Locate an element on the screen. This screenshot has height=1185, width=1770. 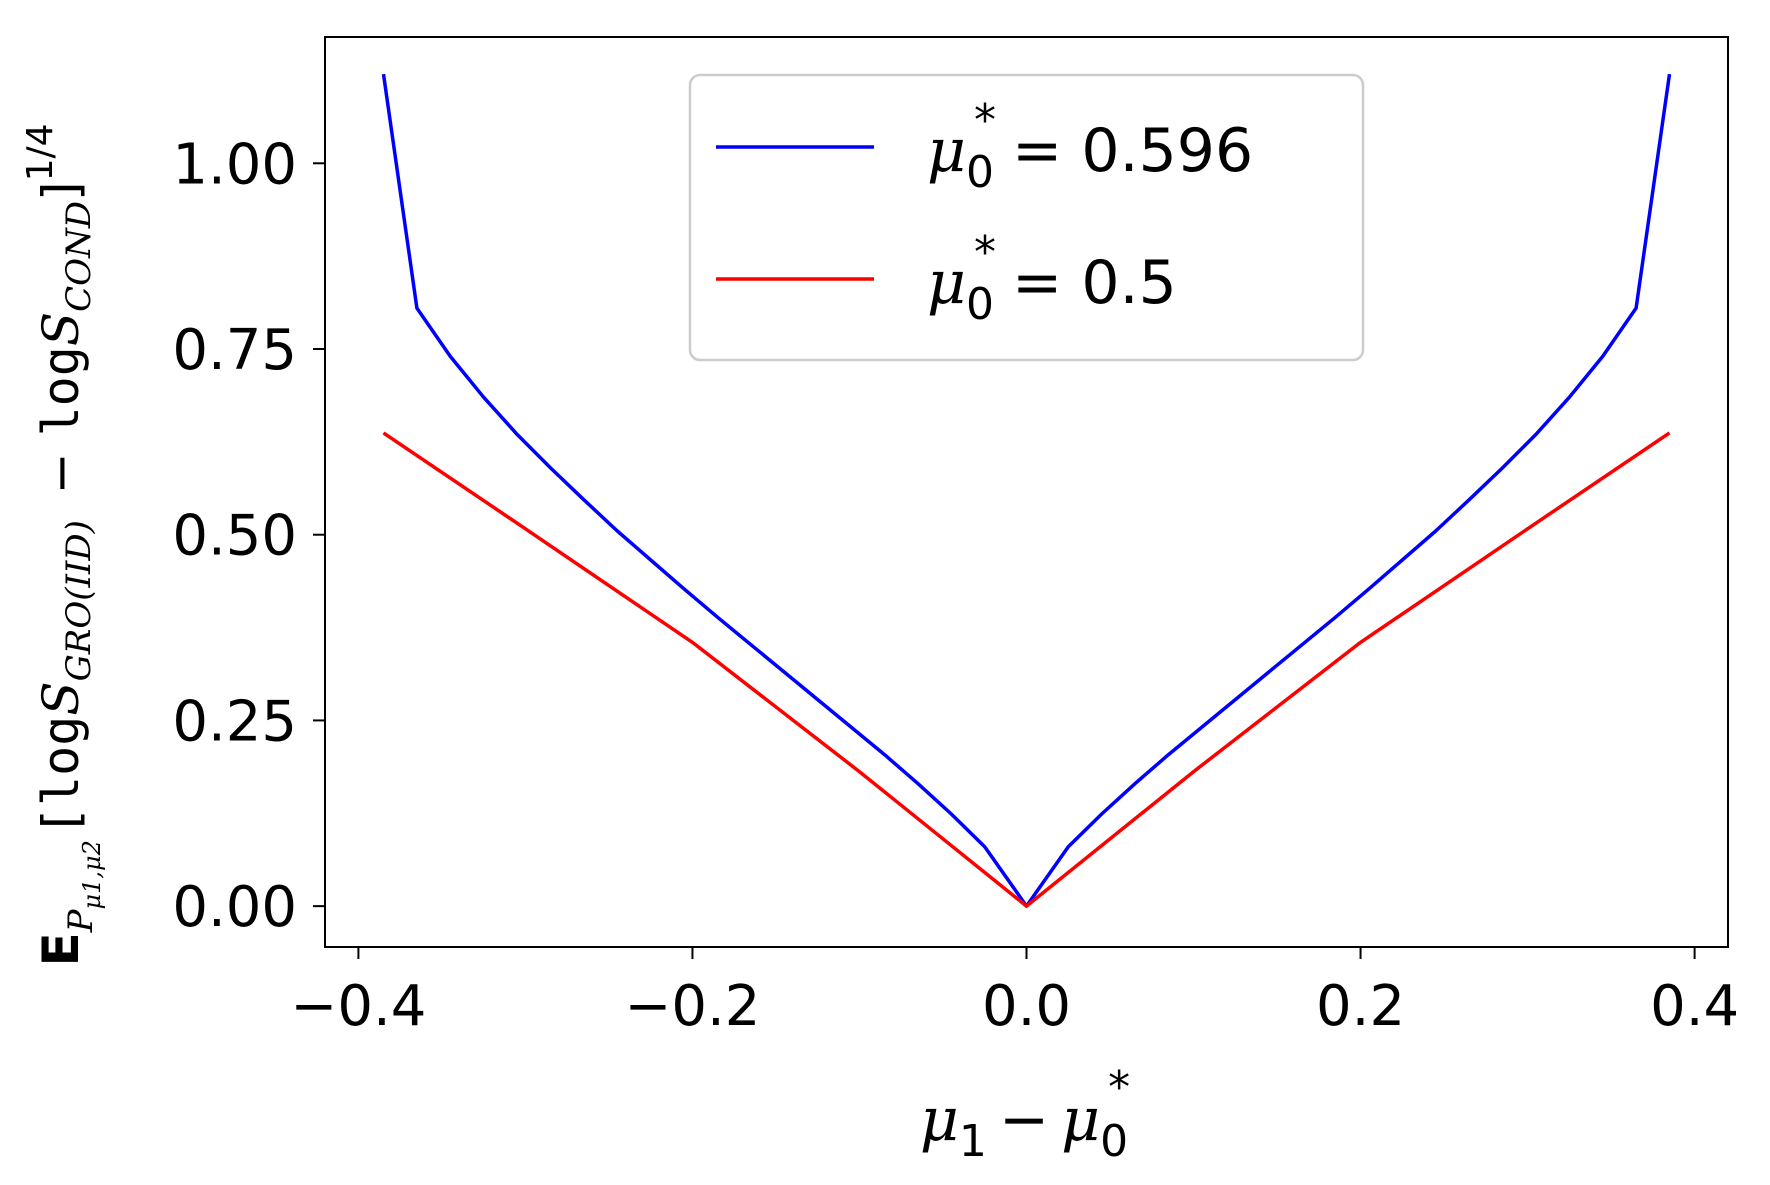
y-tick-label: 0.50 is located at coordinates (234, 536).